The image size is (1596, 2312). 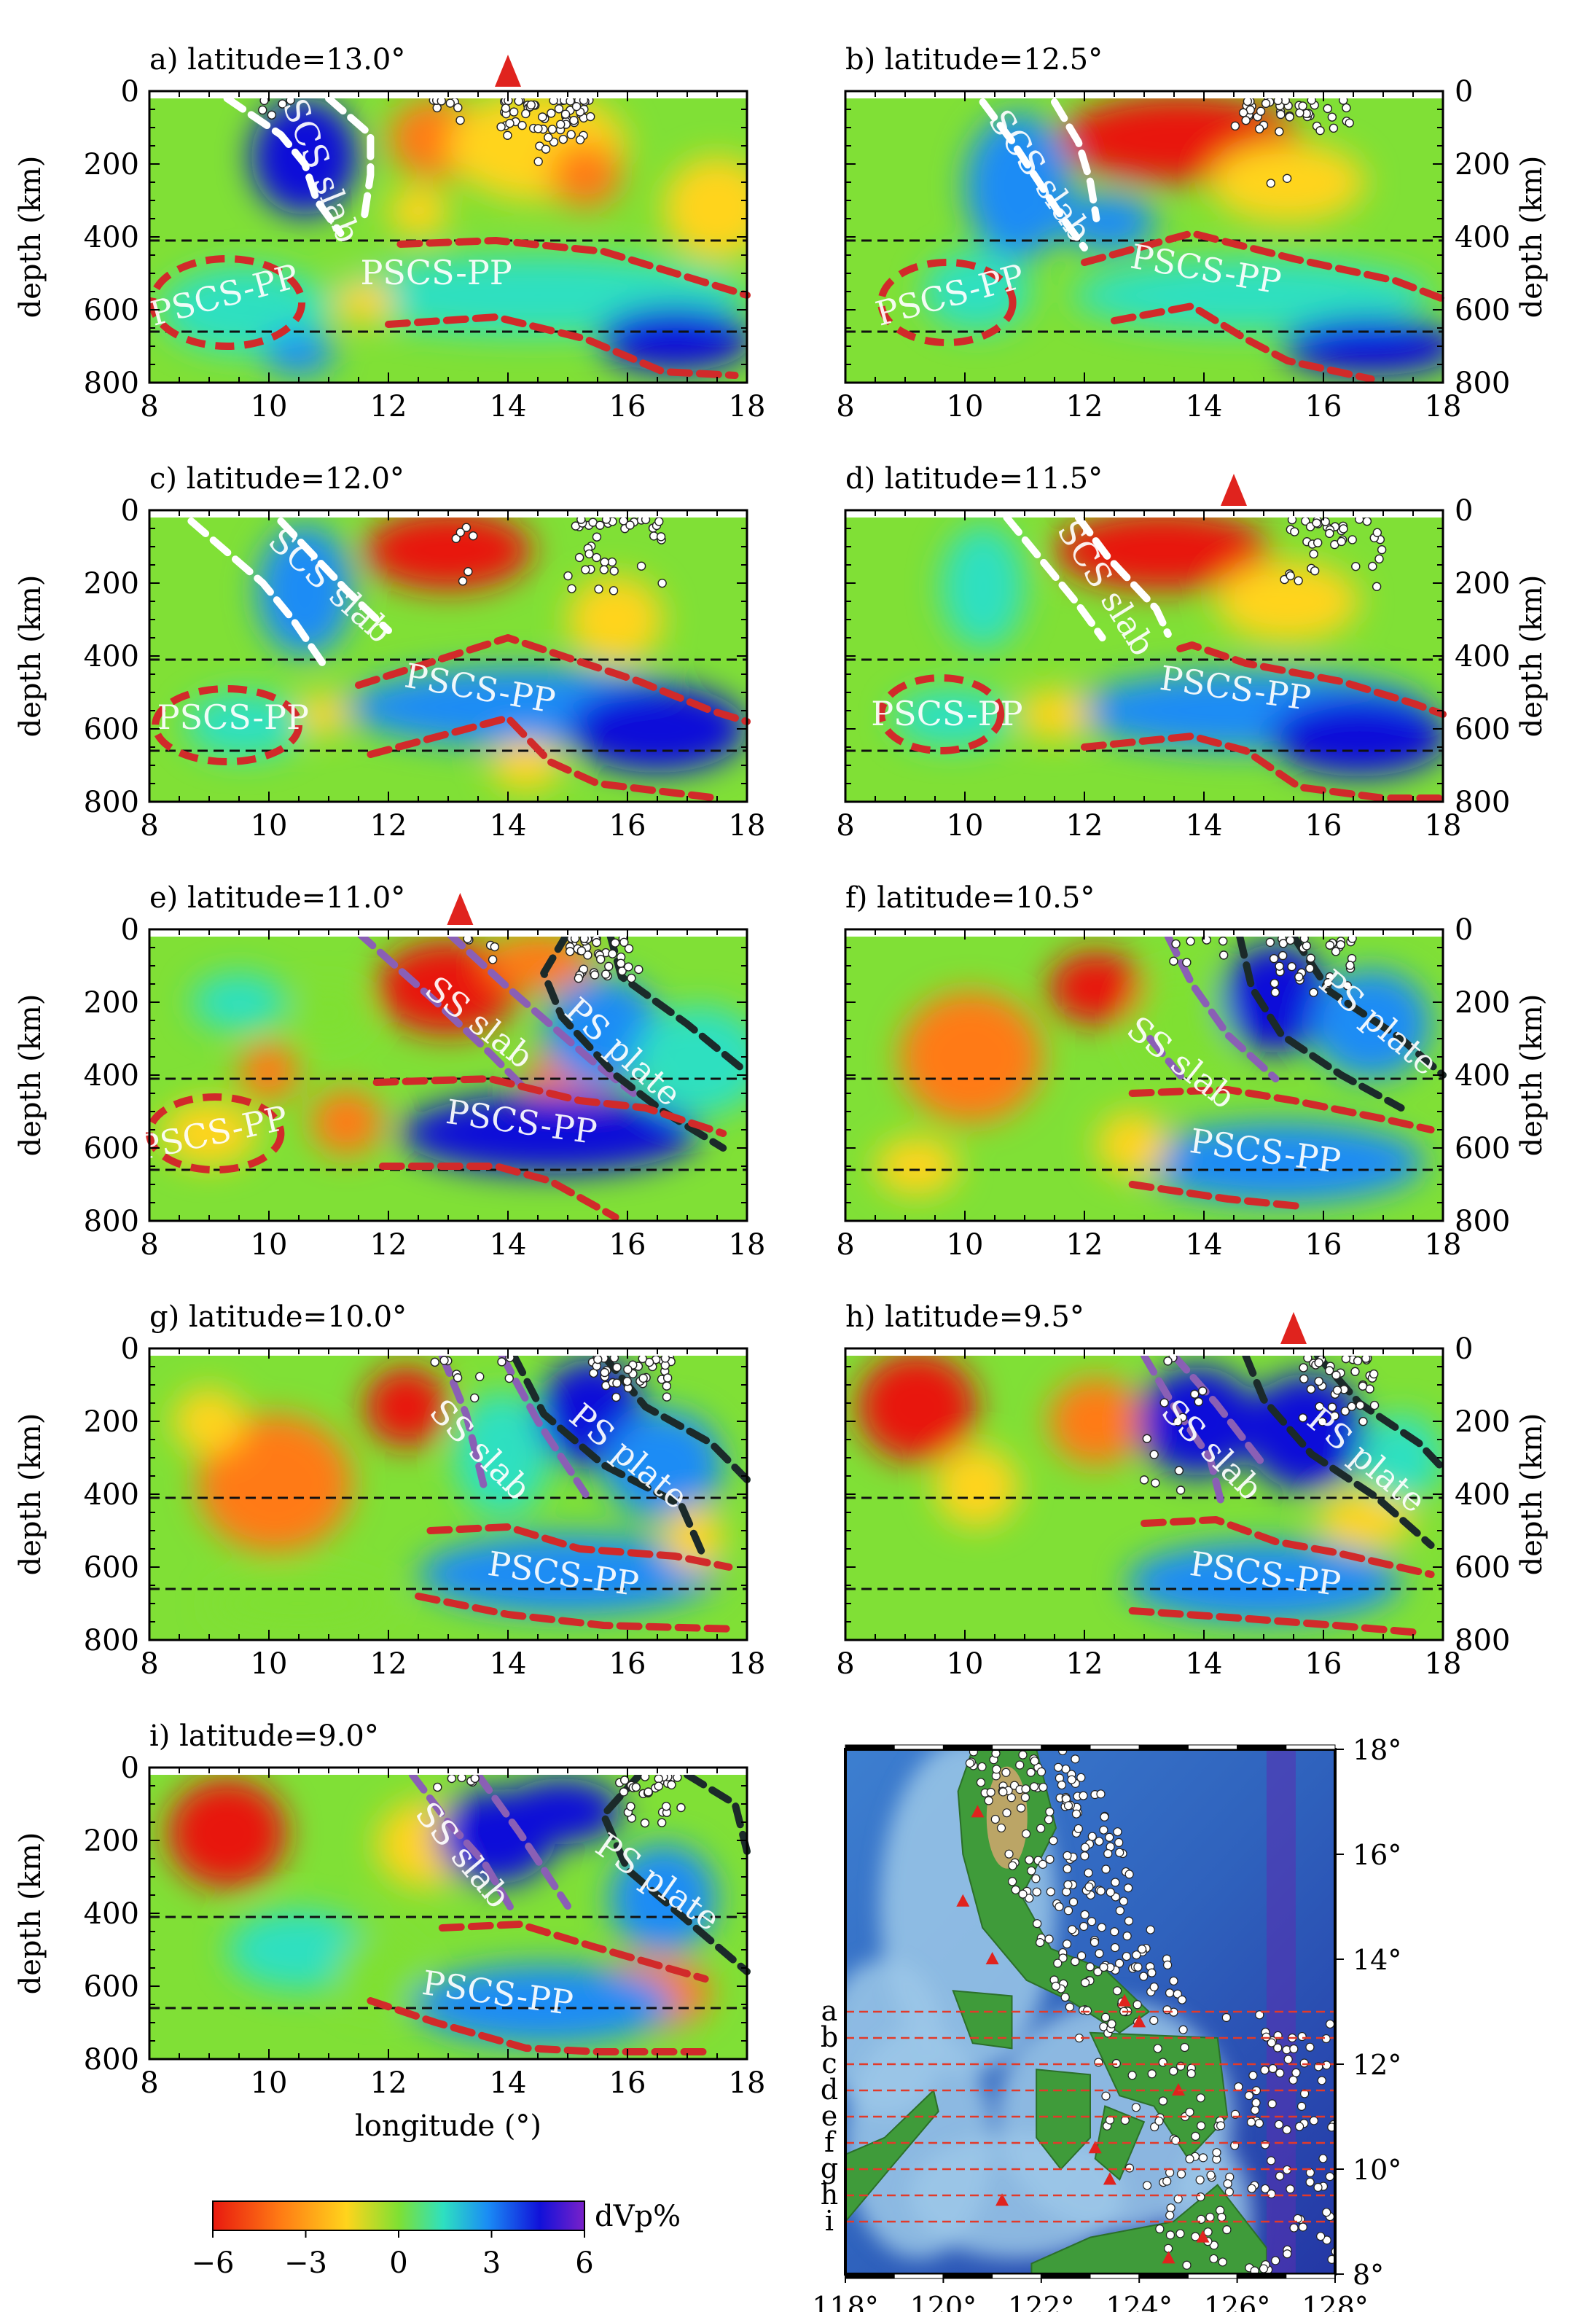 What do you see at coordinates (233, 717) in the screenshot?
I see `structure-label: PSCS-PP` at bounding box center [233, 717].